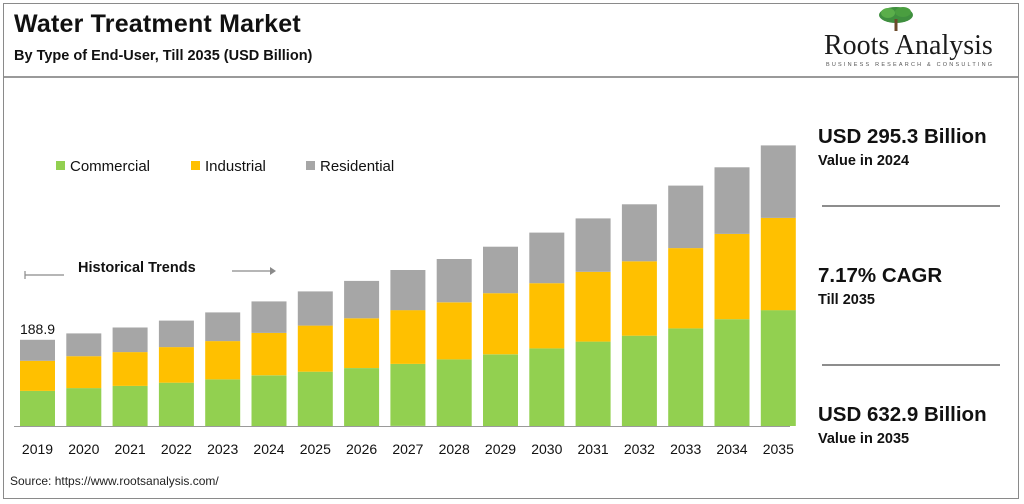 The height and width of the screenshot is (504, 1024). What do you see at coordinates (130, 406) in the screenshot?
I see `bar-commercial-2021` at bounding box center [130, 406].